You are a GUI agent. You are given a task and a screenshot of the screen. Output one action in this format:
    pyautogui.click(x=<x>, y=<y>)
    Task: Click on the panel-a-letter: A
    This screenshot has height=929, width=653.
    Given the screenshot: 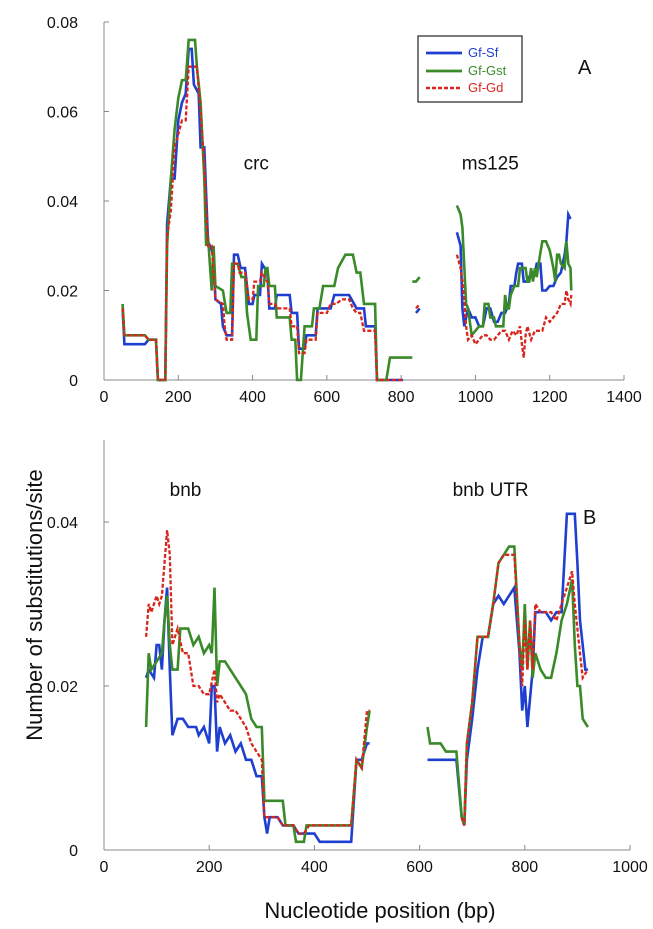 What is the action you would take?
    pyautogui.click(x=585, y=68)
    